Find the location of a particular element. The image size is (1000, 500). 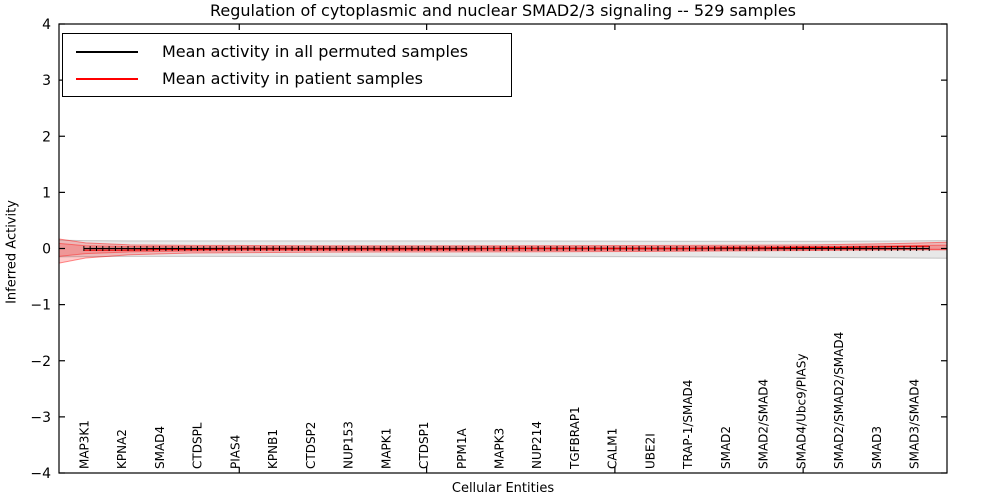

svg-text: 3 is located at coordinates (46, 81).